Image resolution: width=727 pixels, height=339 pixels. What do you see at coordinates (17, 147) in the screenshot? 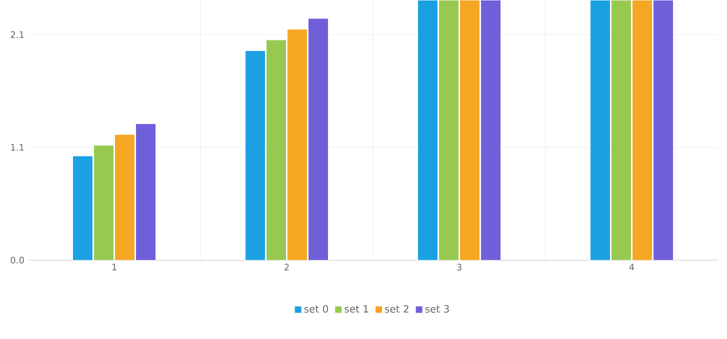
I see `y-tick-label: 1.1` at bounding box center [17, 147].